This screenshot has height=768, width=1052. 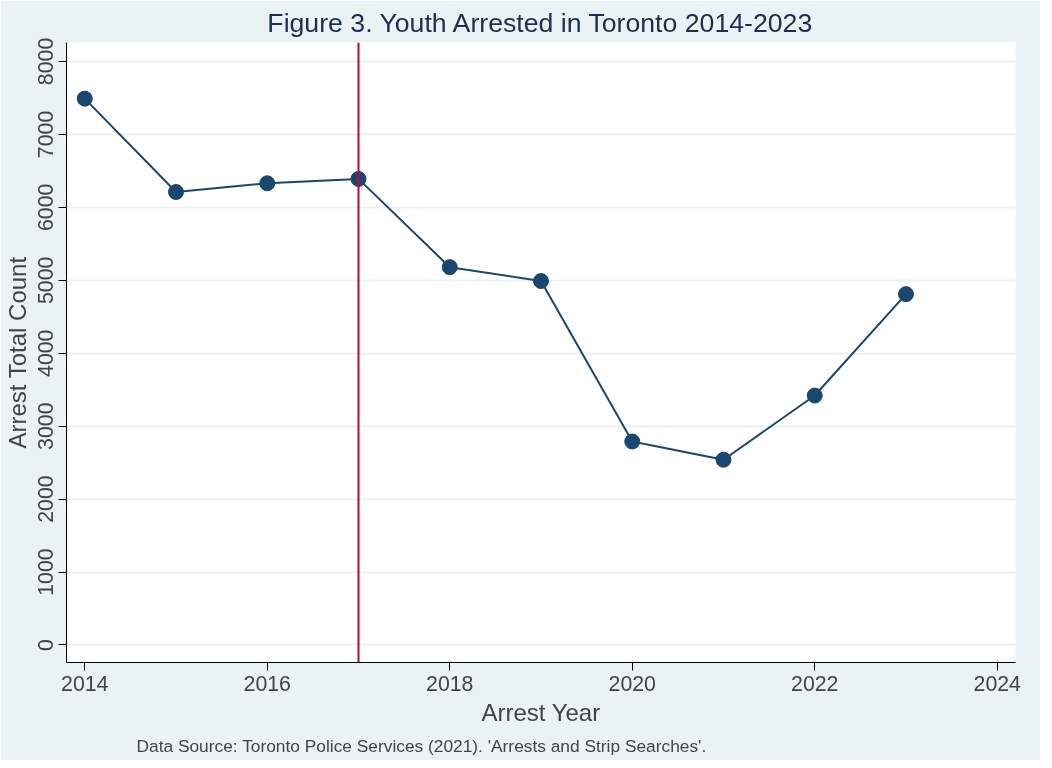 What do you see at coordinates (46, 644) in the screenshot?
I see `y-tick-label: 0` at bounding box center [46, 644].